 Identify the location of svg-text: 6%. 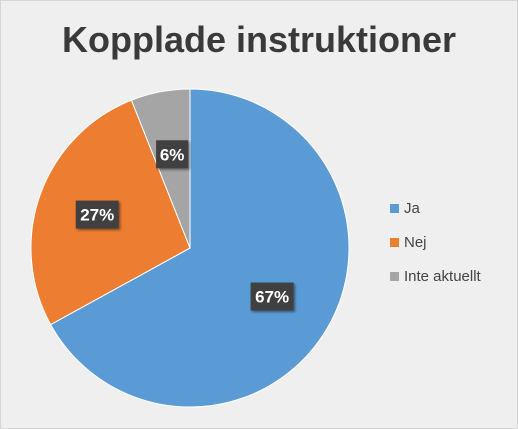
(172, 154).